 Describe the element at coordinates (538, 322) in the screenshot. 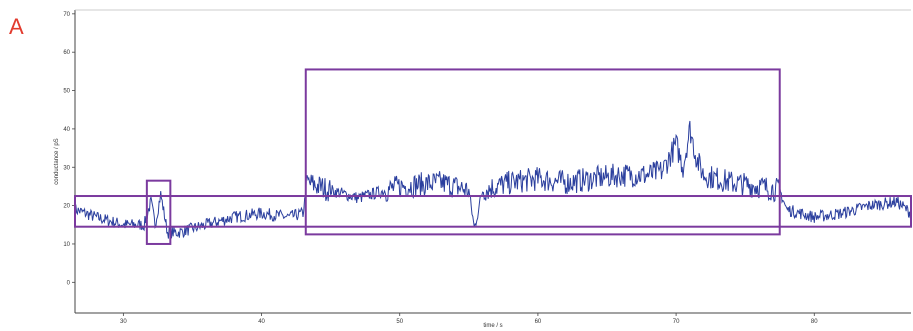

I see `x-tick-label: 60` at that location.